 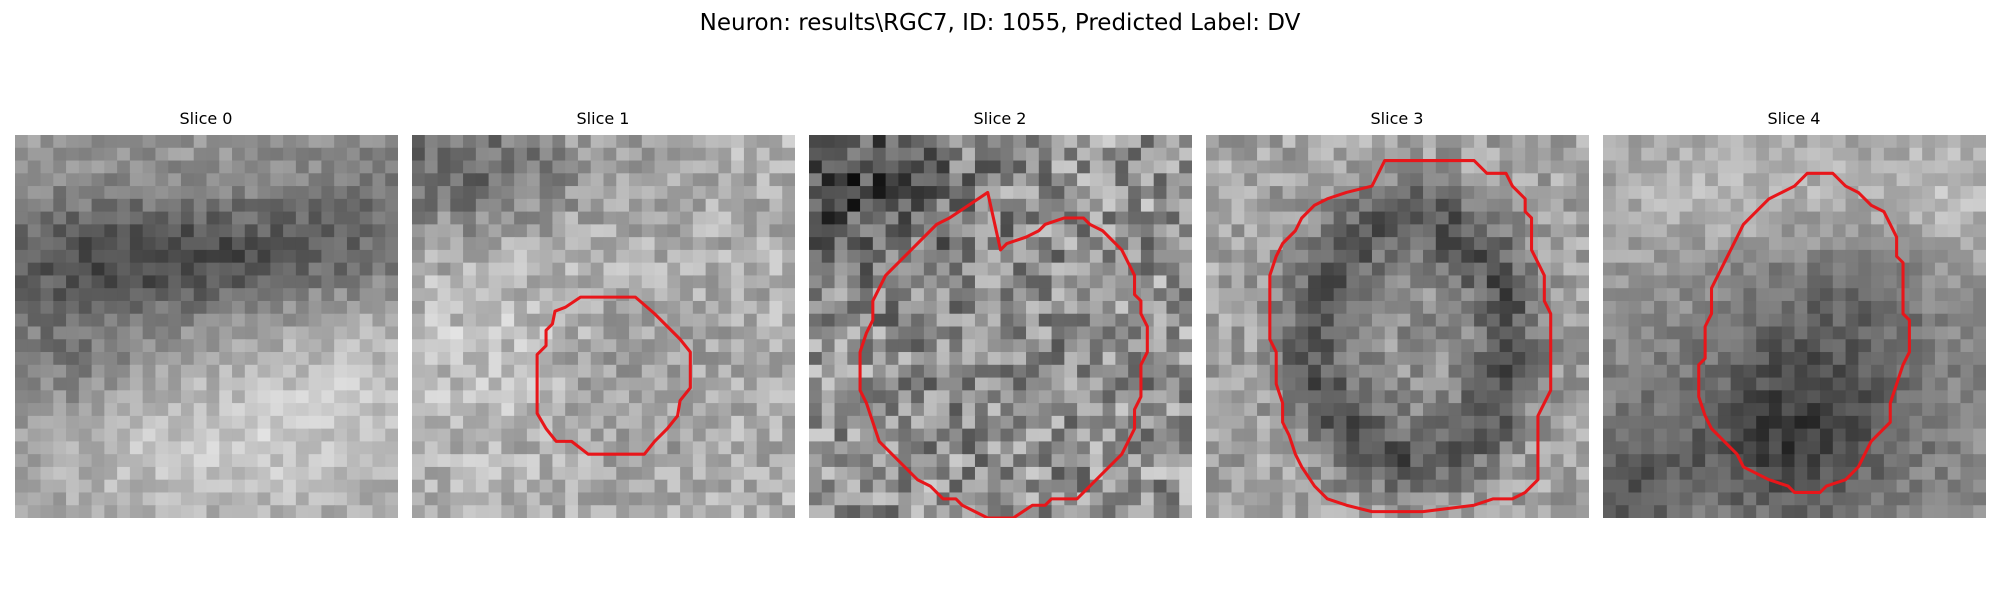 I want to click on slice-3-image, so click(x=1397, y=326).